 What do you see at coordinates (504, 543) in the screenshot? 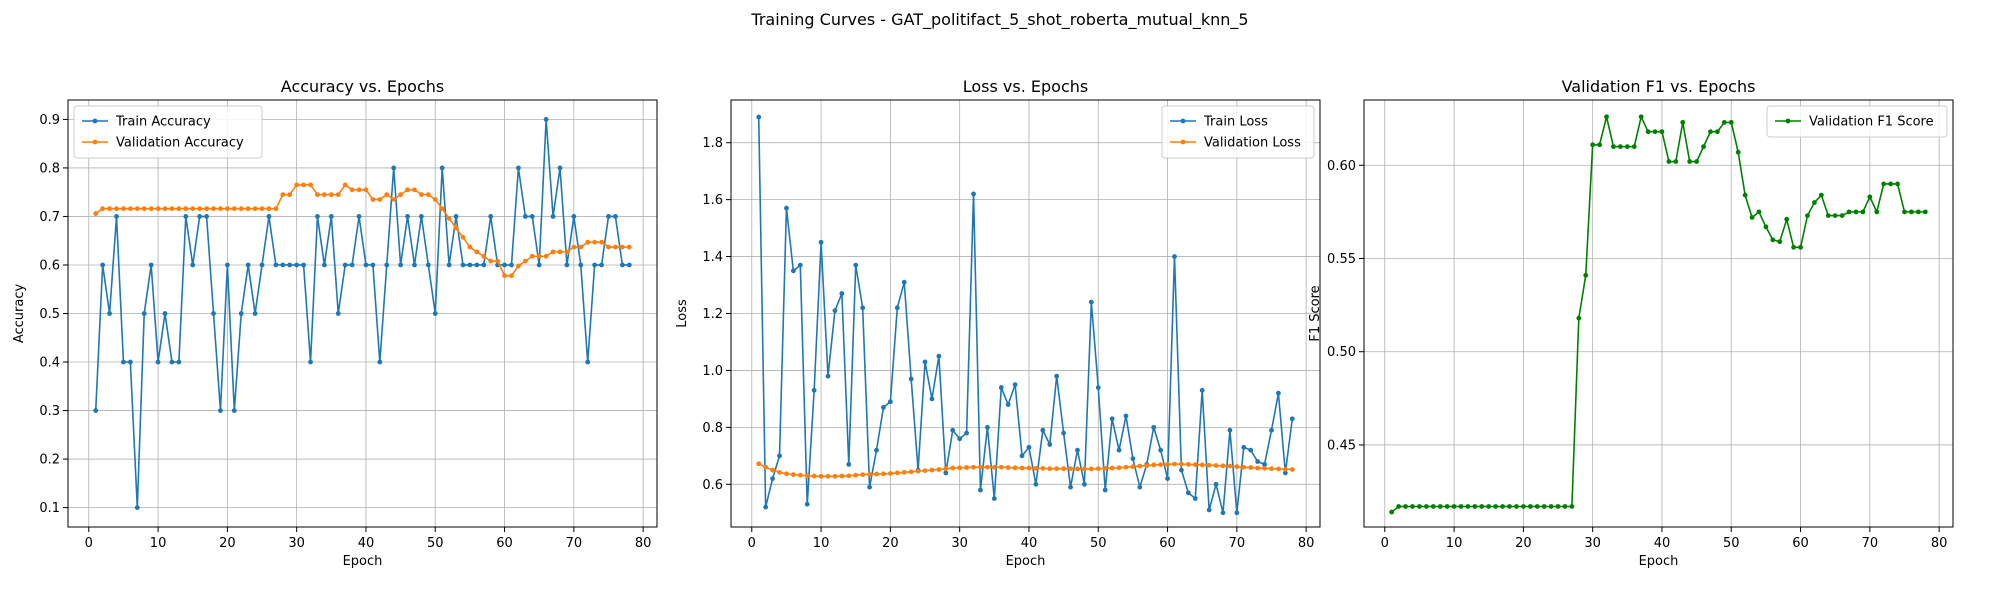
I see `x-tick-label: 60` at bounding box center [504, 543].